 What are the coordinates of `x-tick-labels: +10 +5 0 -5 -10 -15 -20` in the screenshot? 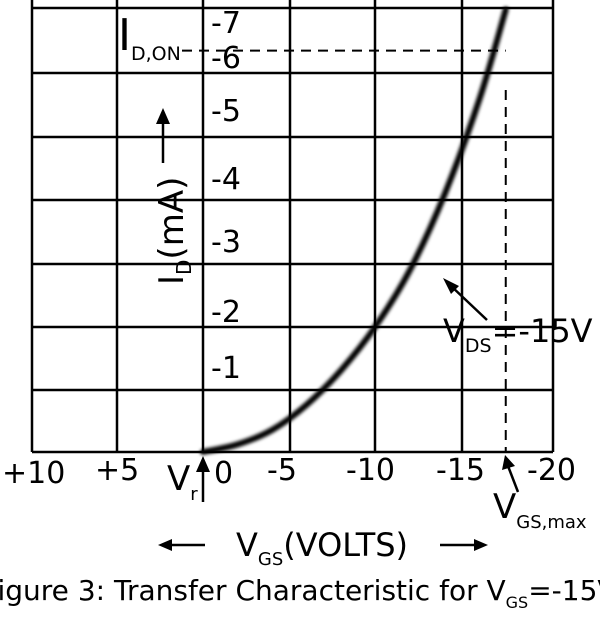 It's located at (289, 472).